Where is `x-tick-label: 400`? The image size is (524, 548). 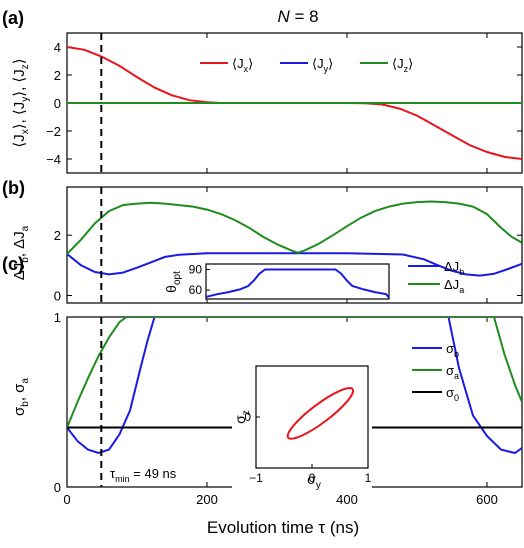
x-tick-label: 400 is located at coordinates (347, 499).